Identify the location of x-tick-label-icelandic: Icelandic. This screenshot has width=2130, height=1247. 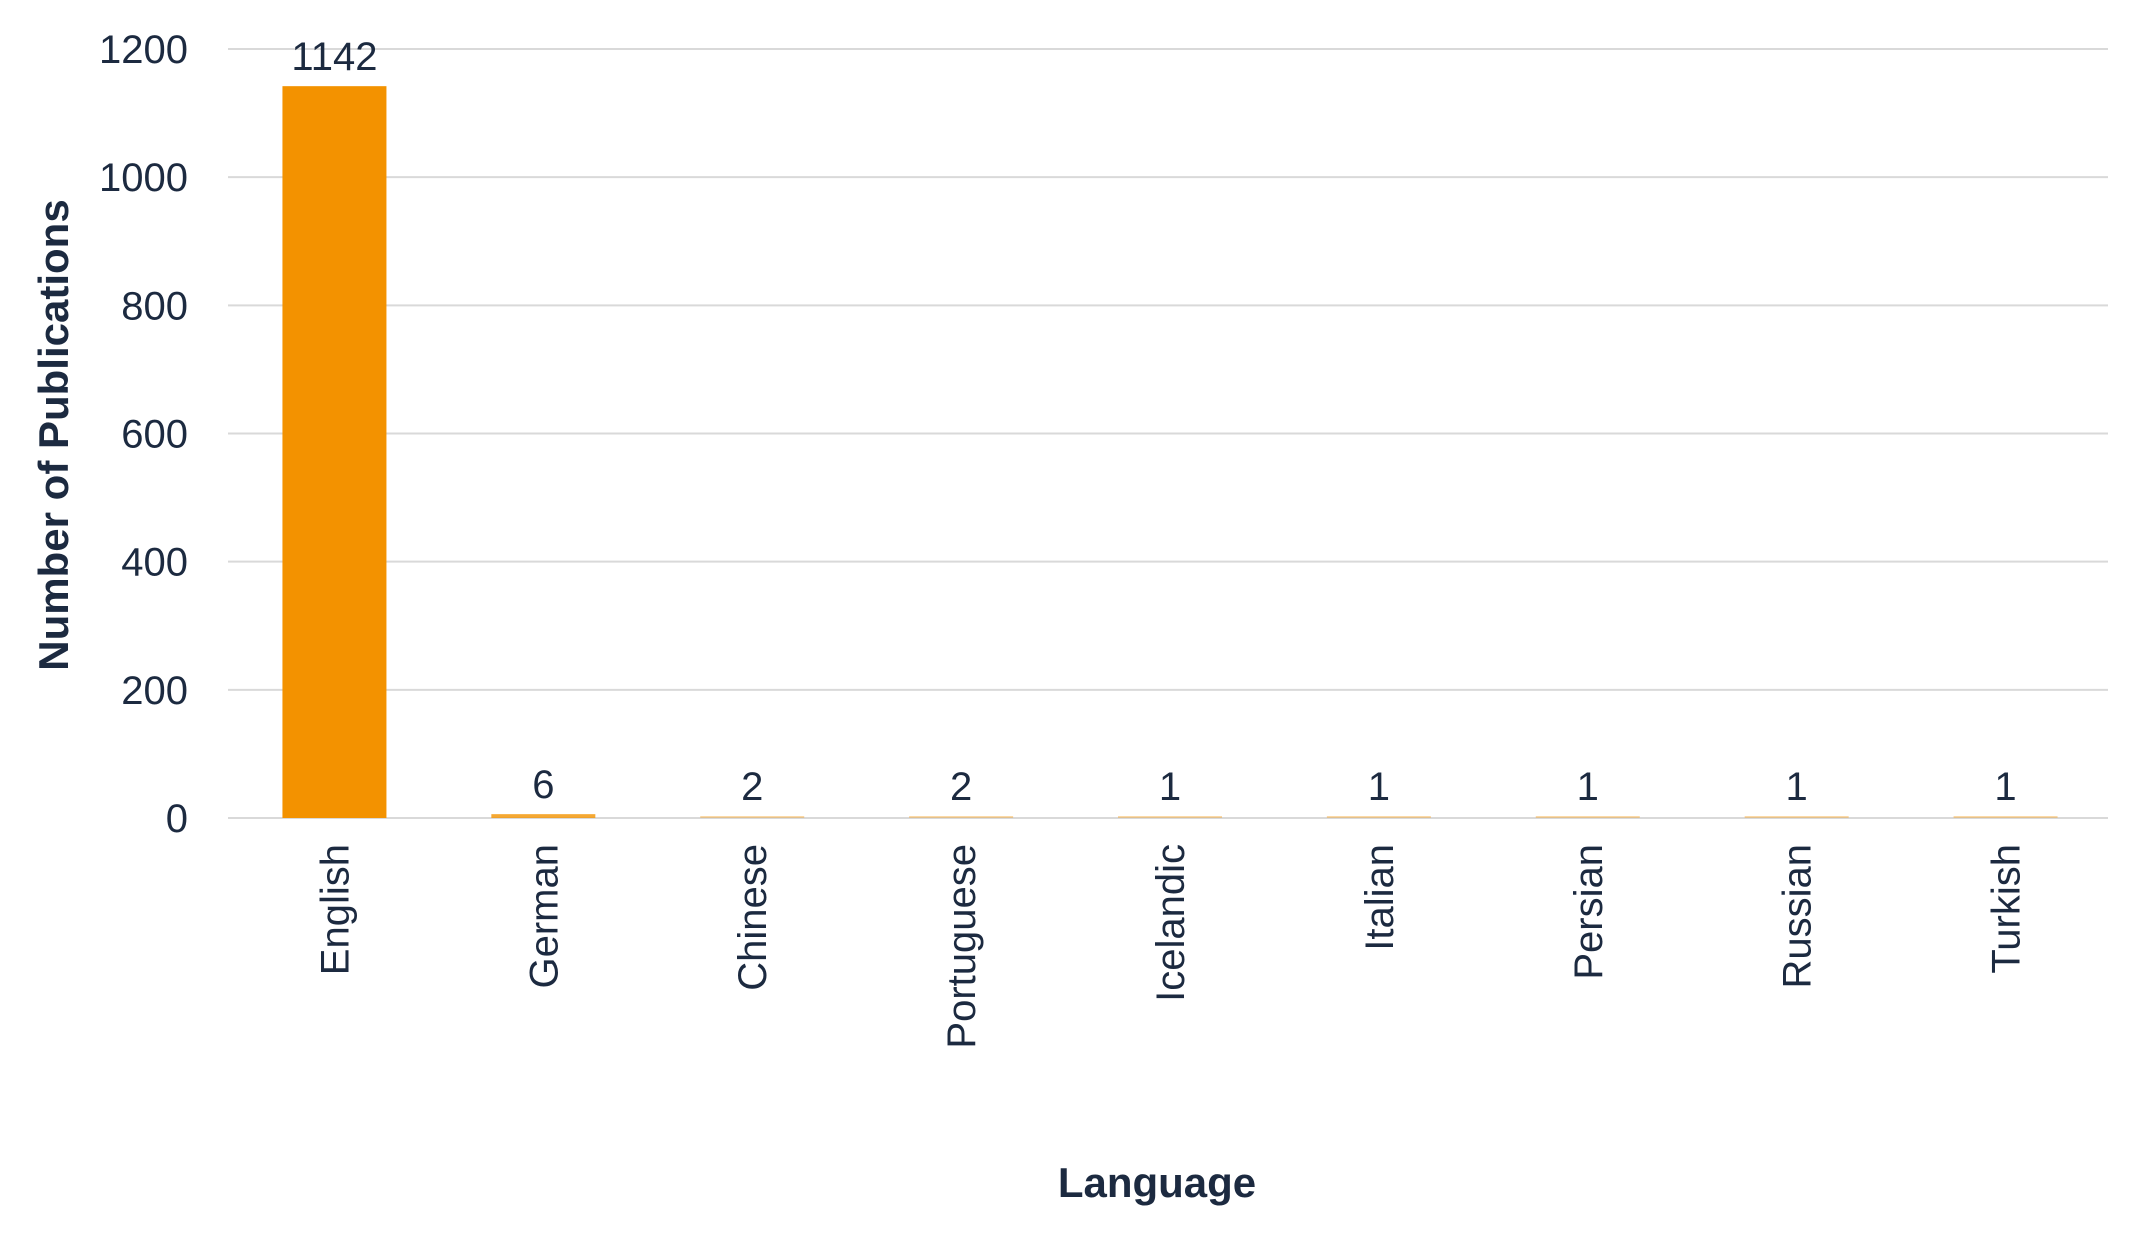
(1171, 923).